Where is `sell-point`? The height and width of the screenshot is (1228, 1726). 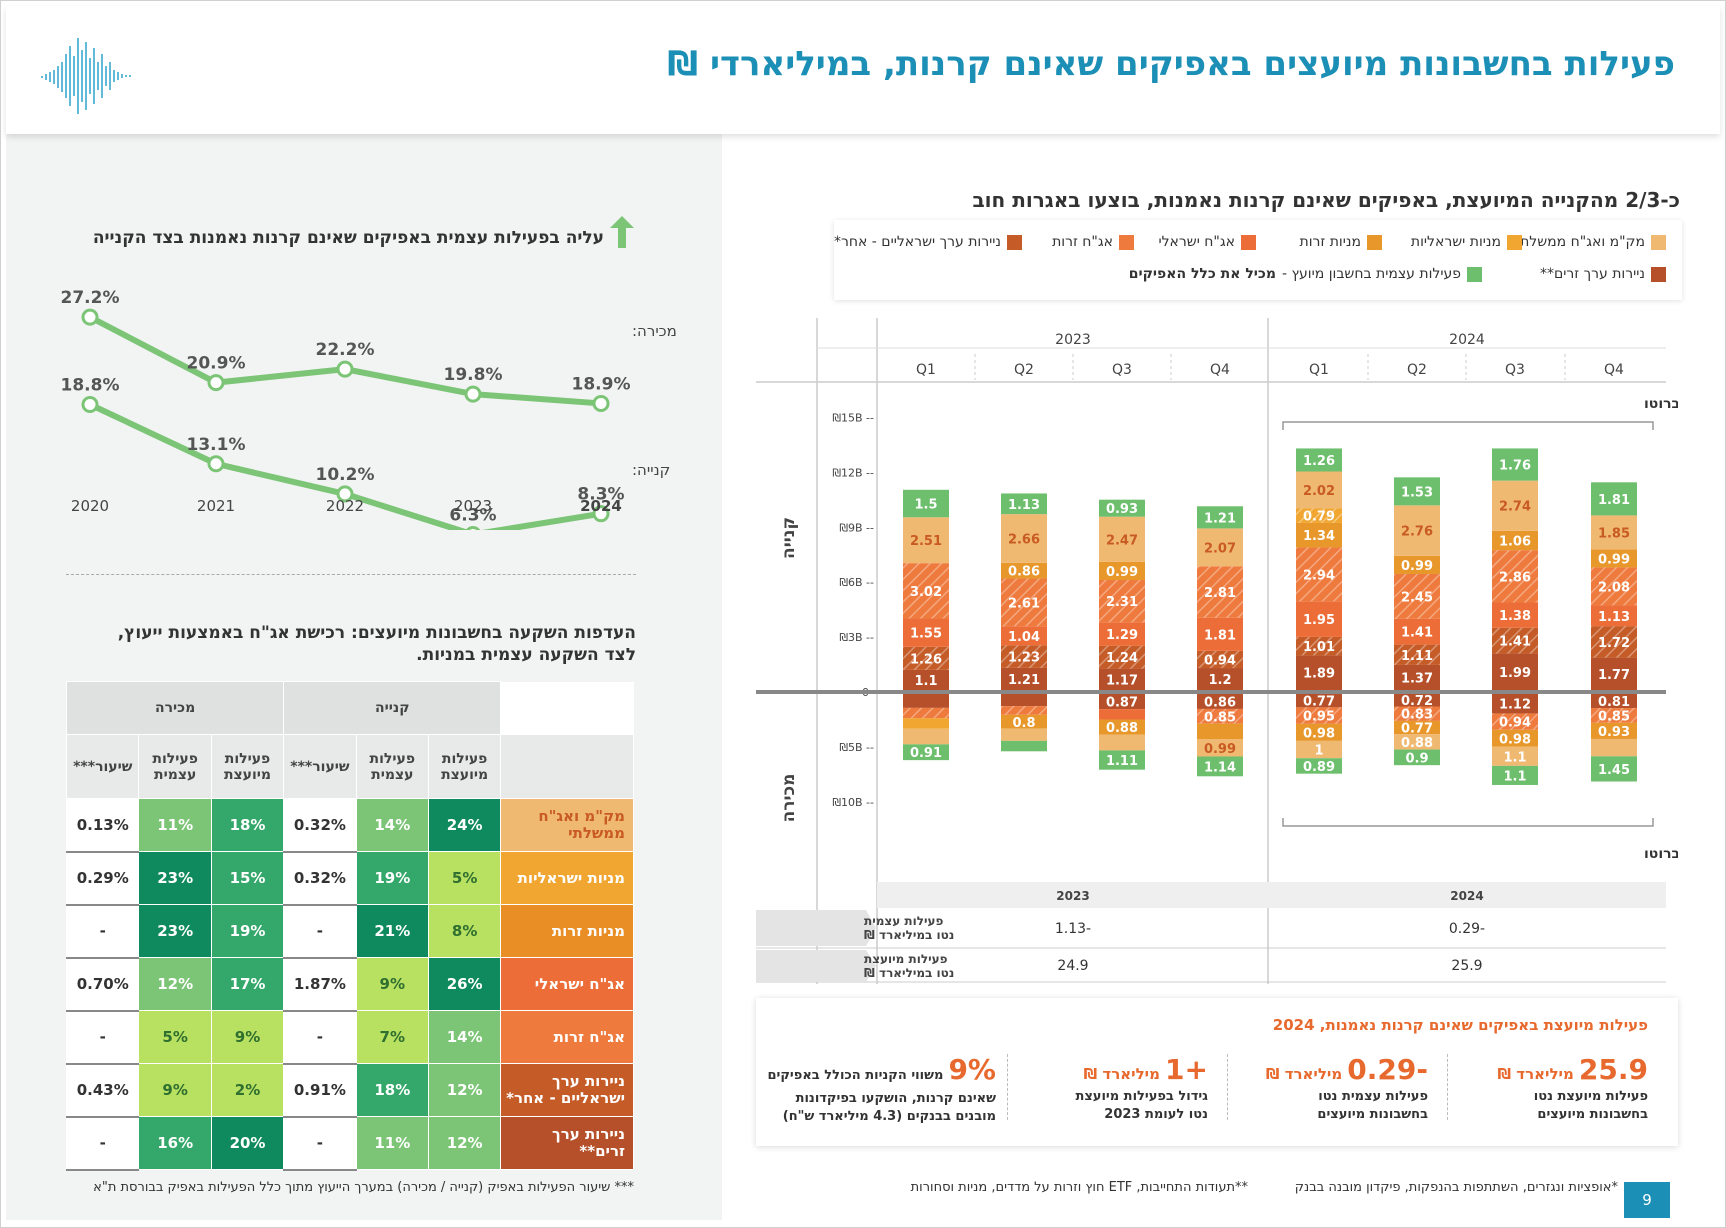 sell-point is located at coordinates (601, 403).